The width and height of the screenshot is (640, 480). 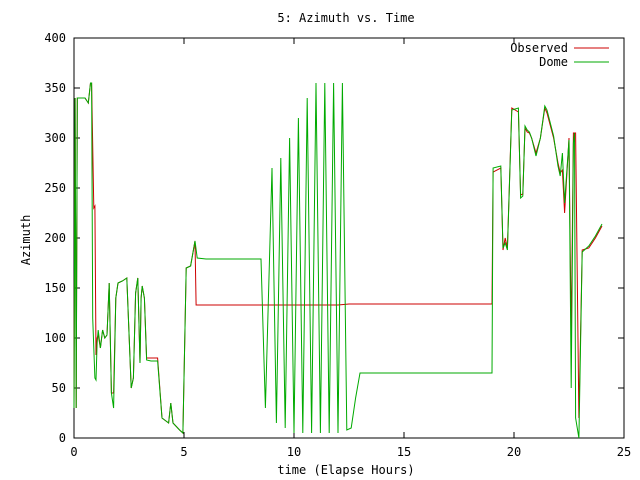 What do you see at coordinates (59, 388) in the screenshot?
I see `y-tick-label: 50` at bounding box center [59, 388].